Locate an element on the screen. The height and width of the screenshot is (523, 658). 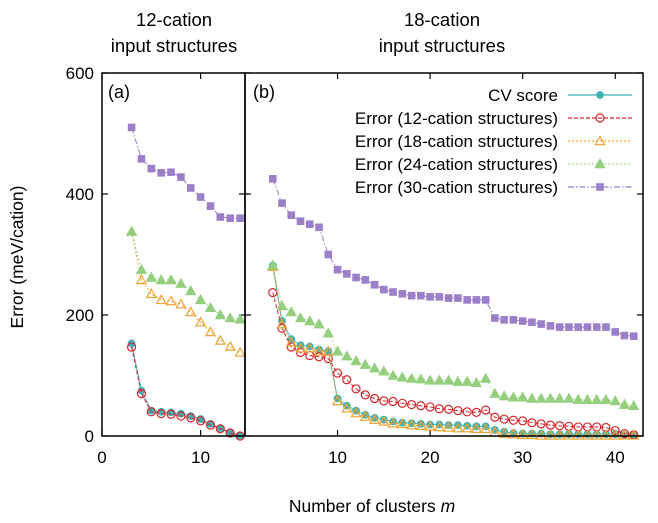
panel-a-series-line is located at coordinates (186, 275).